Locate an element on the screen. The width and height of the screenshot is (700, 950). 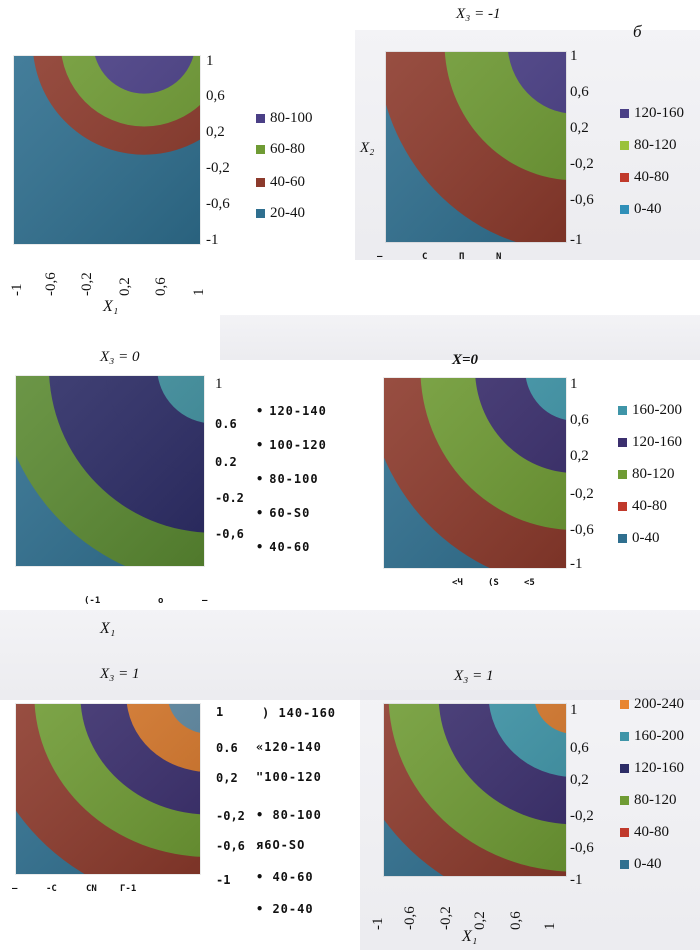
chart-title: X=0 is located at coordinates (465, 360).